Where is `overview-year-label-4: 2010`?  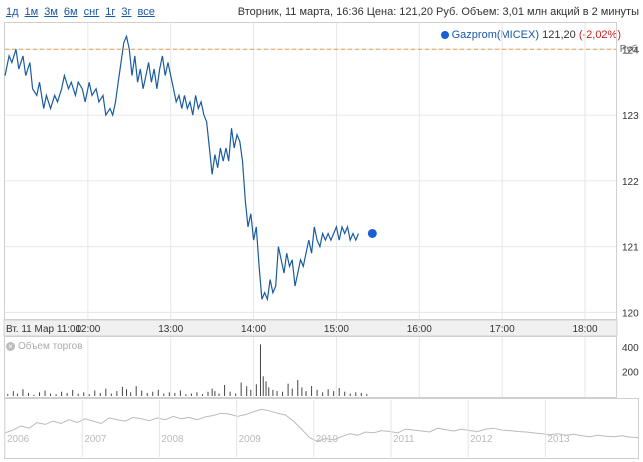 overview-year-label-4: 2010 is located at coordinates (327, 439).